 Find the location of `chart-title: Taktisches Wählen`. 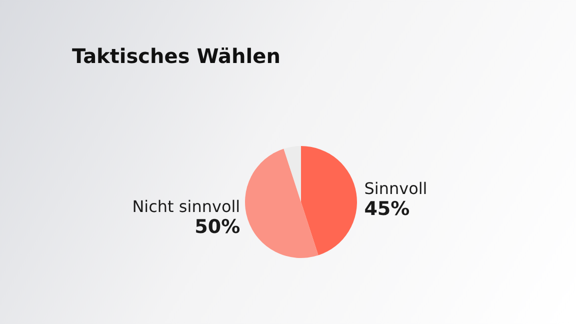

chart-title: Taktisches Wählen is located at coordinates (176, 56).